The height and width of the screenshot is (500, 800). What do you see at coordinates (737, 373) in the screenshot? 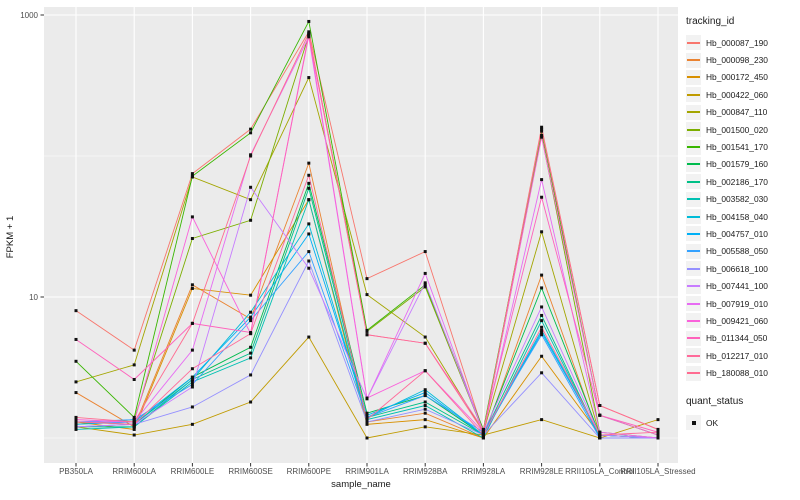
I see `legend-entry-label: Hb_180088_010` at bounding box center [737, 373].